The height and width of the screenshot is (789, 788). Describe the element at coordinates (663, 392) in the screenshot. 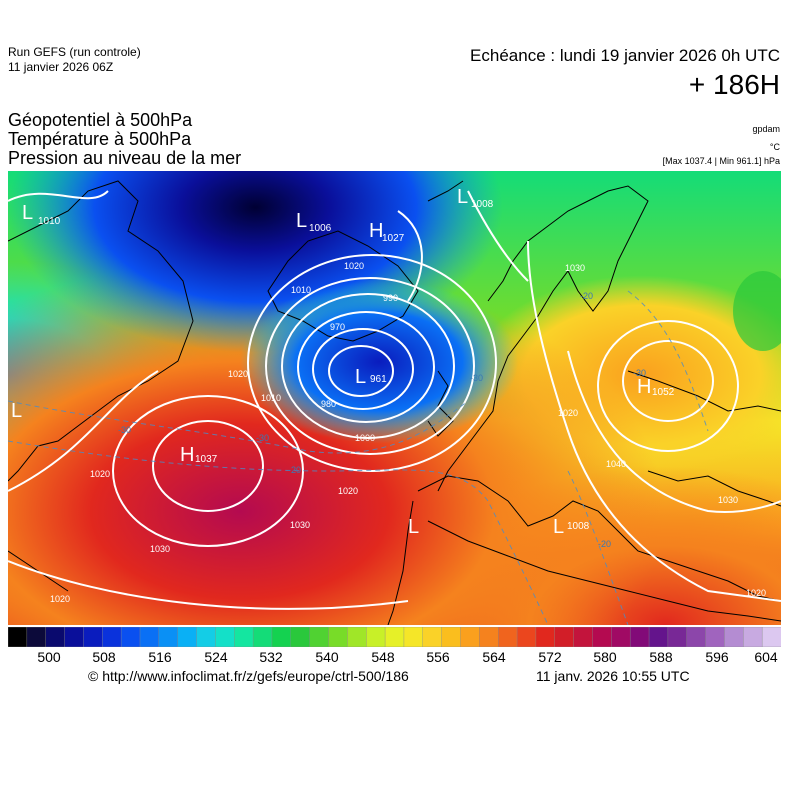

I see `high-center-value: 1052` at that location.